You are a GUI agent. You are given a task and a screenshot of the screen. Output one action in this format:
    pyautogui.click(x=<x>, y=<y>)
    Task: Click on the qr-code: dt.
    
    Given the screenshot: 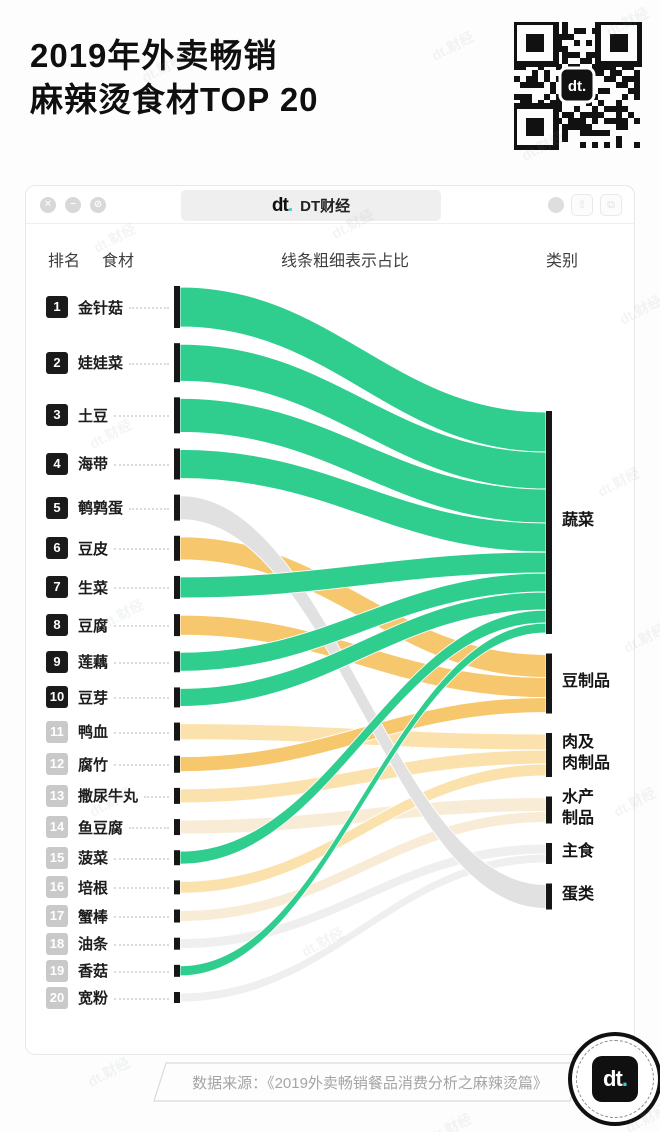 What is the action you would take?
    pyautogui.click(x=578, y=86)
    